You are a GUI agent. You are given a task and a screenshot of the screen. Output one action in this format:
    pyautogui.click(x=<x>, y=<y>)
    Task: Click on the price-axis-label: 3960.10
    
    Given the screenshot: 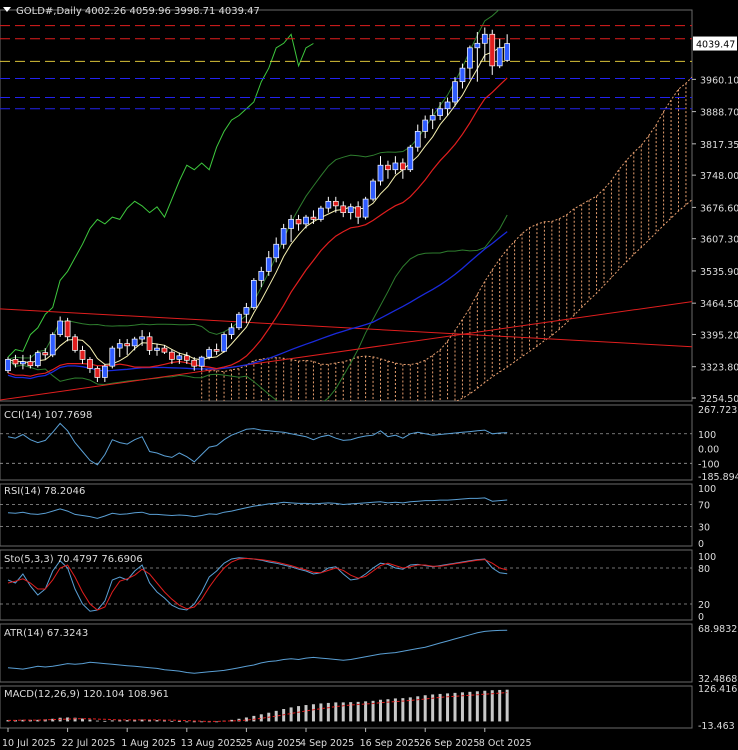 What is the action you would take?
    pyautogui.click(x=719, y=80)
    